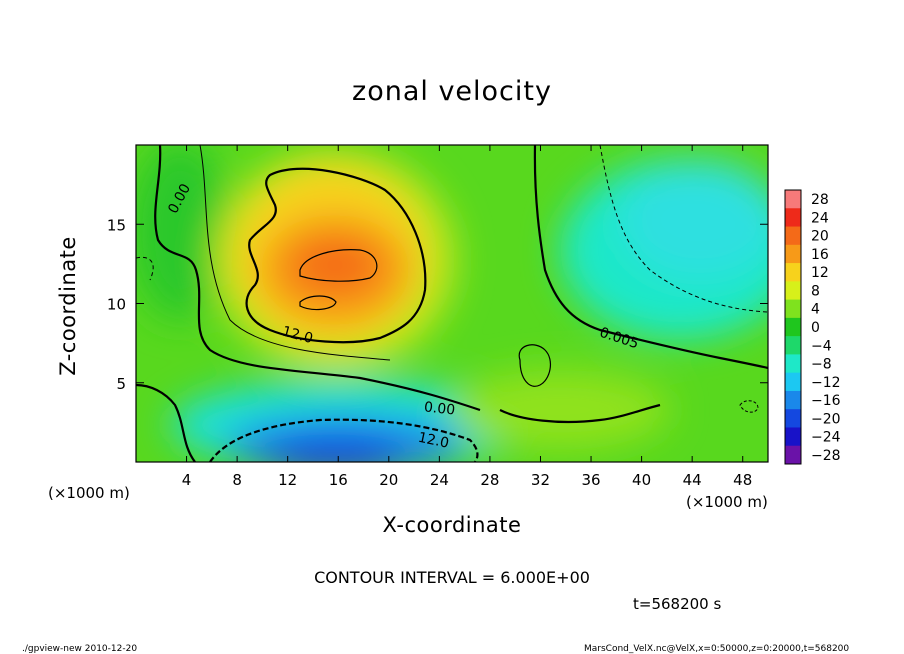 The width and height of the screenshot is (904, 654). I want to click on colorbar-label: −8, so click(821, 365).